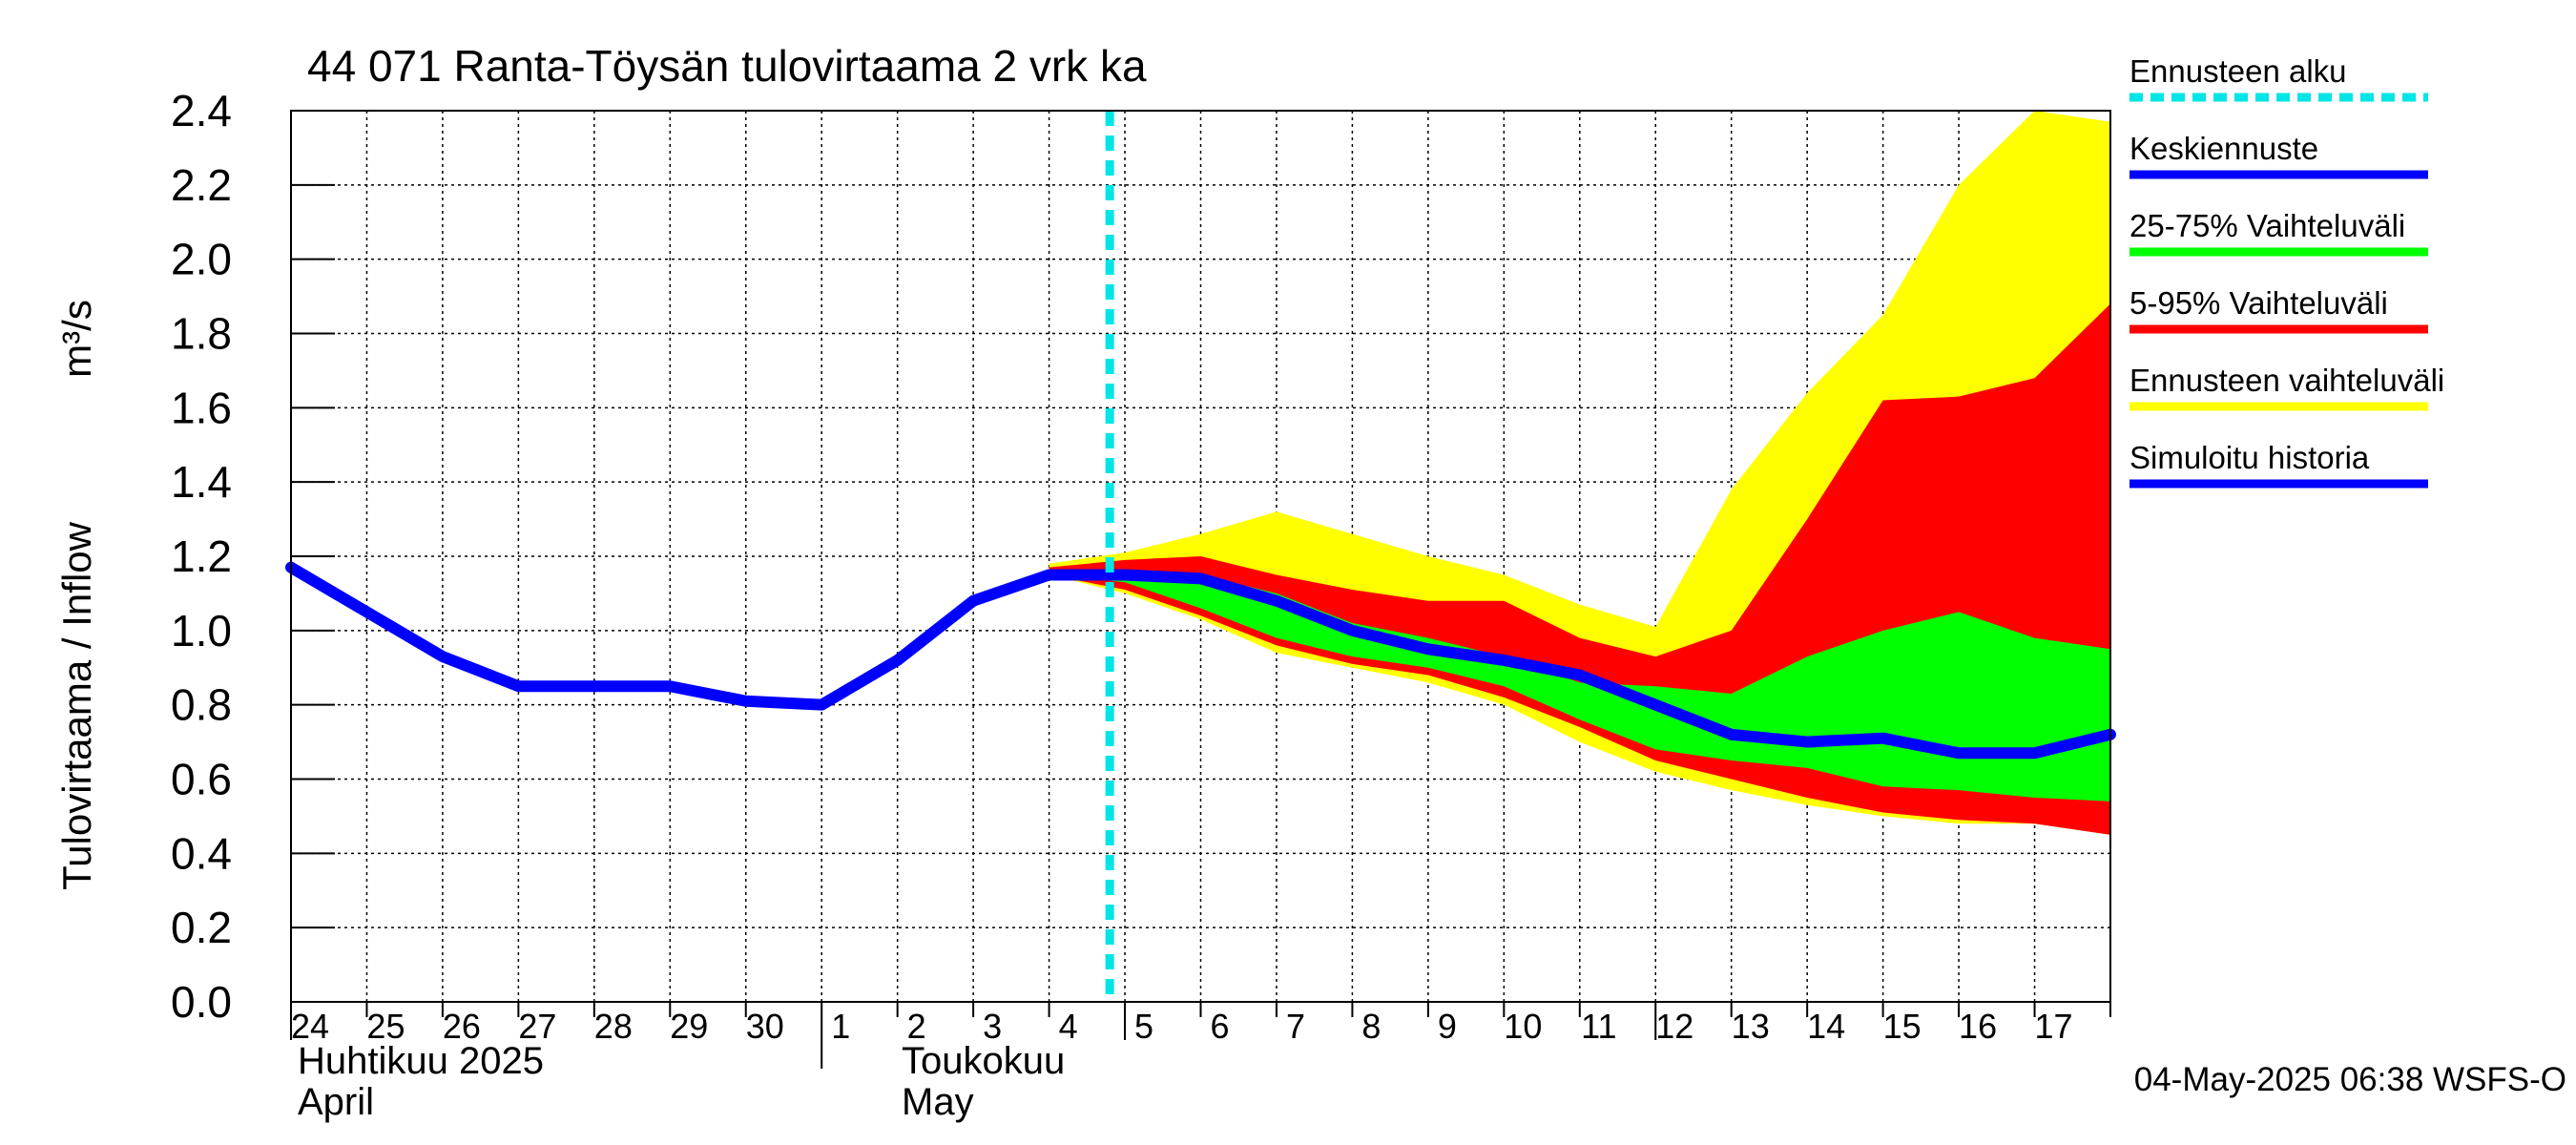 The height and width of the screenshot is (1145, 2576). What do you see at coordinates (700, 636) in the screenshot?
I see `history-line` at bounding box center [700, 636].